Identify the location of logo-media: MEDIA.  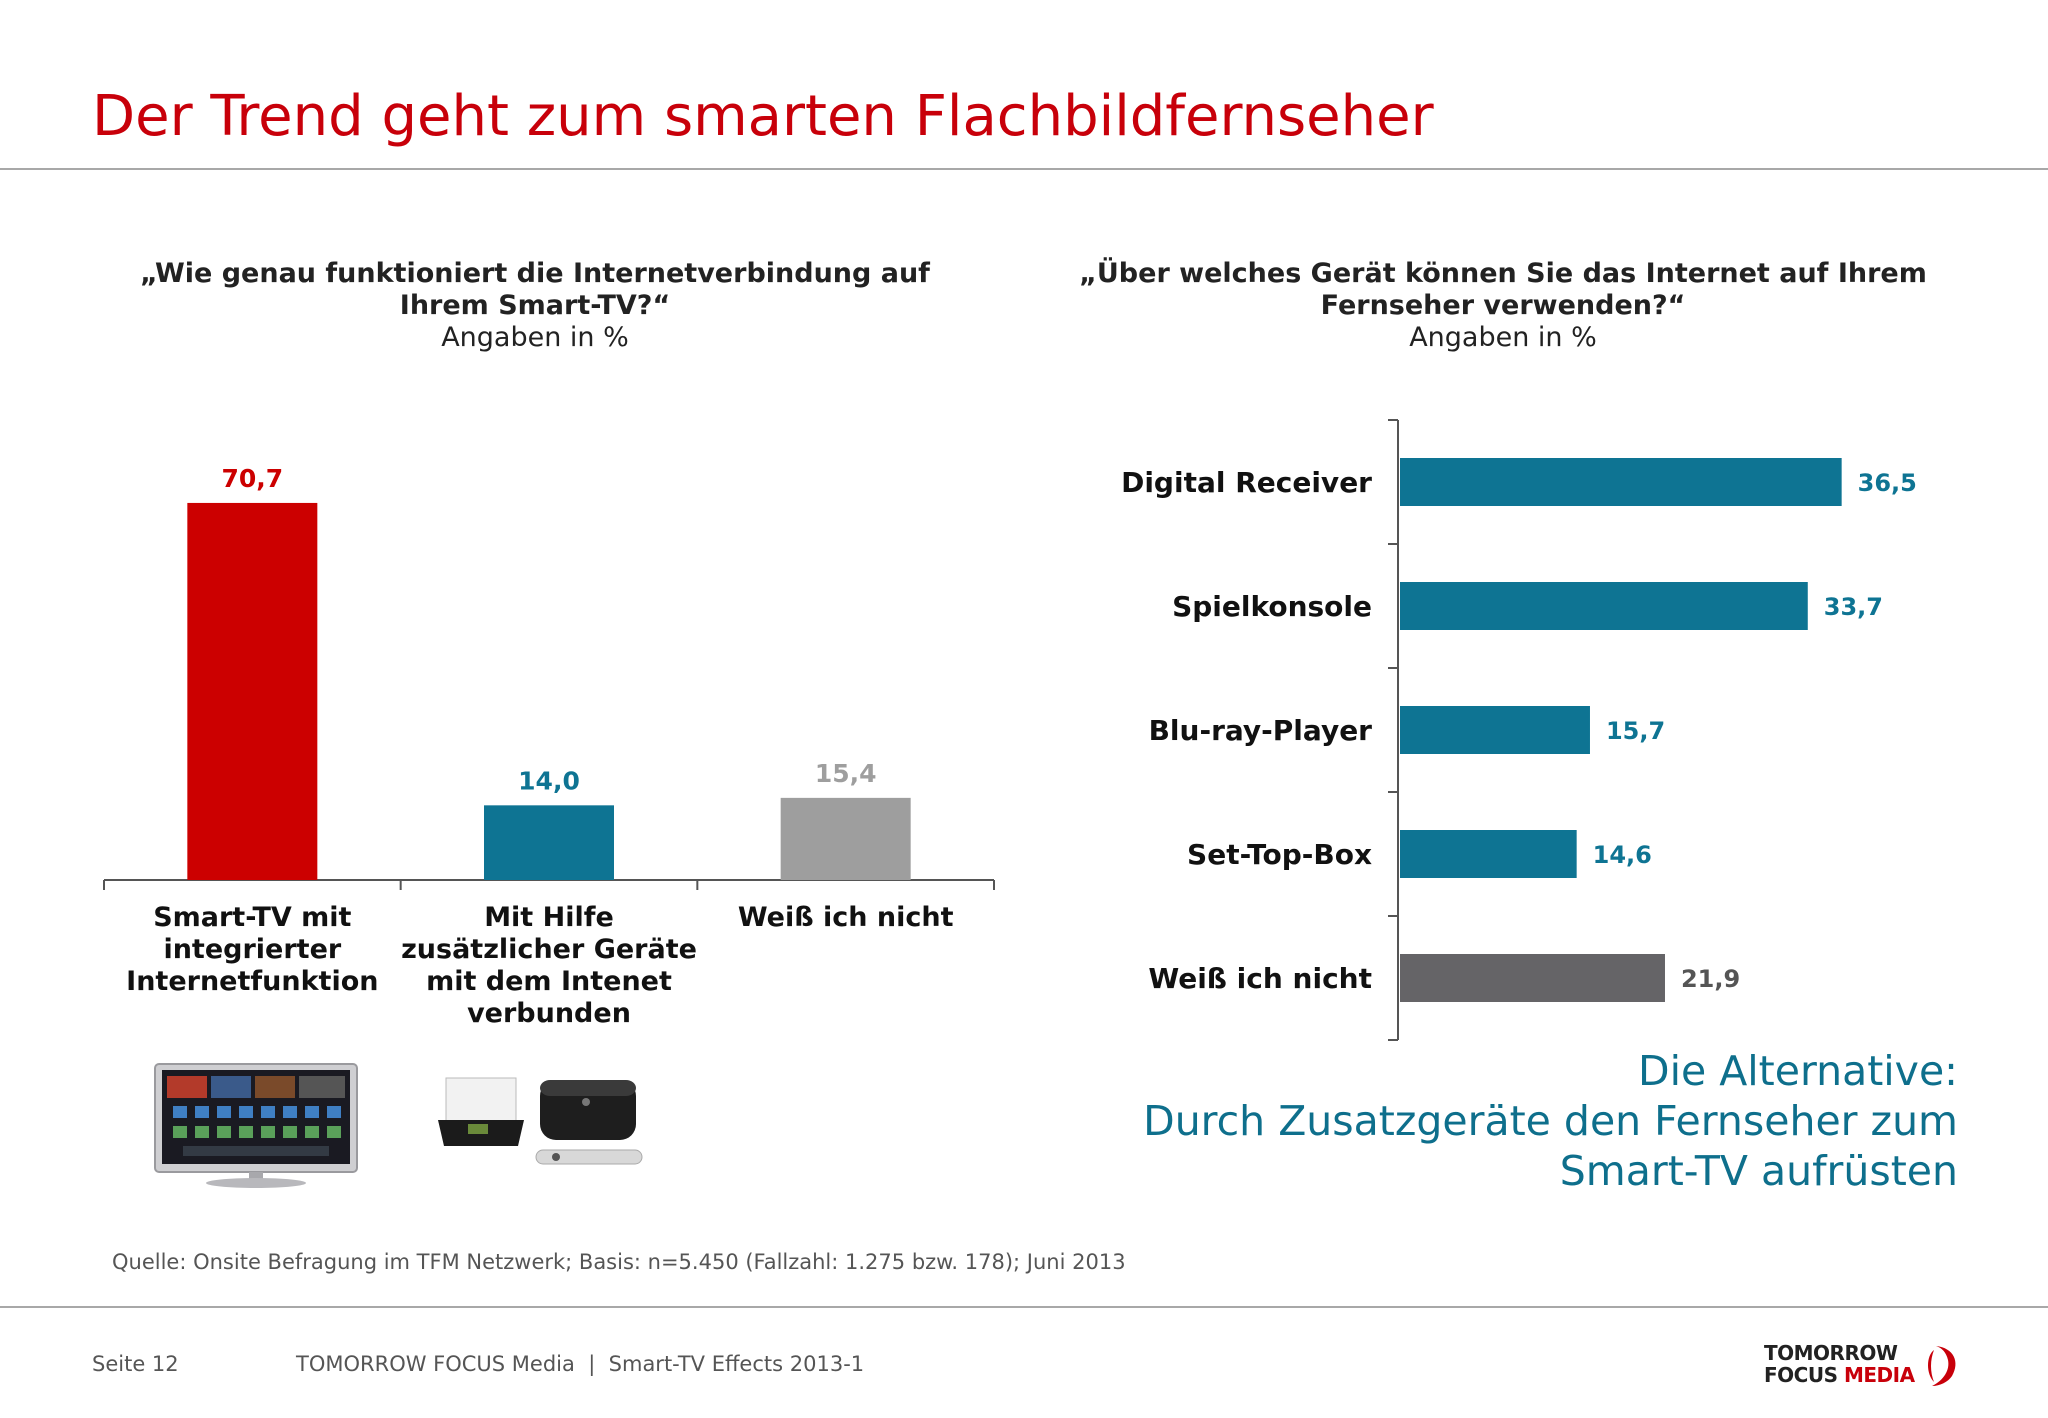
(1879, 1375).